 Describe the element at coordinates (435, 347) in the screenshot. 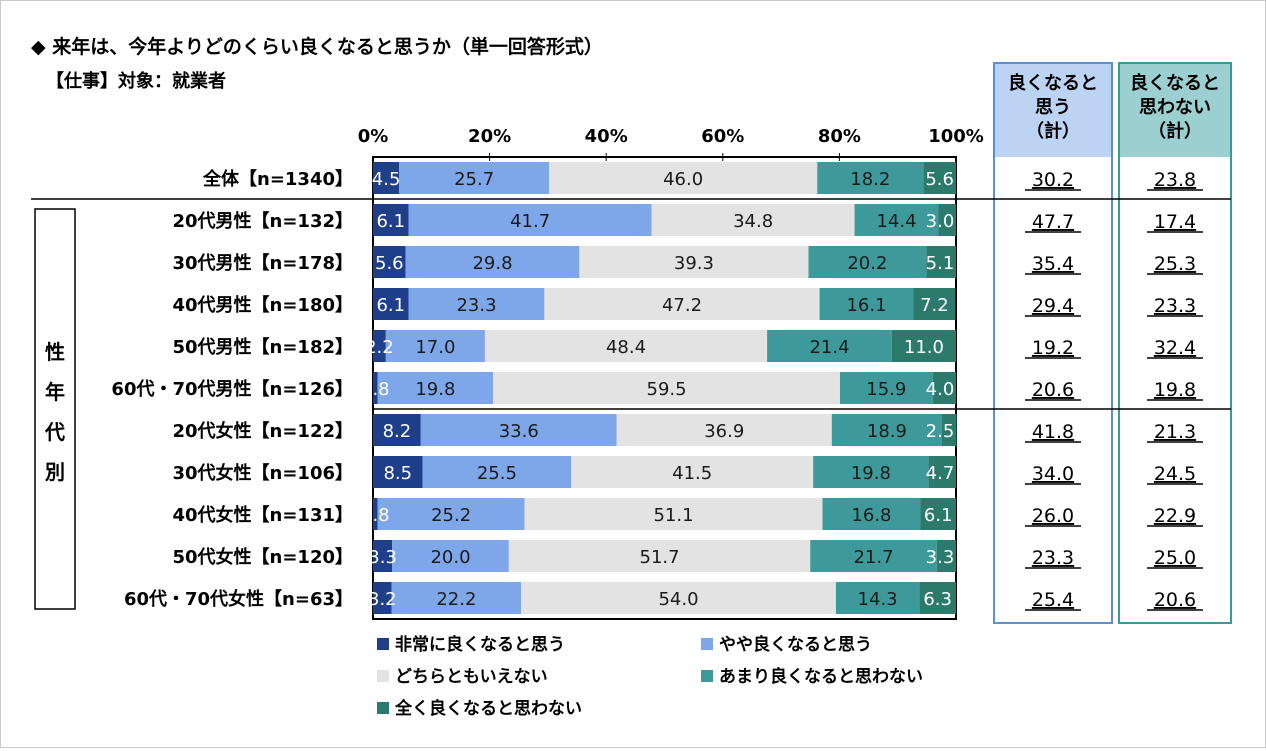

I see `bar-data-label: 17.0` at that location.